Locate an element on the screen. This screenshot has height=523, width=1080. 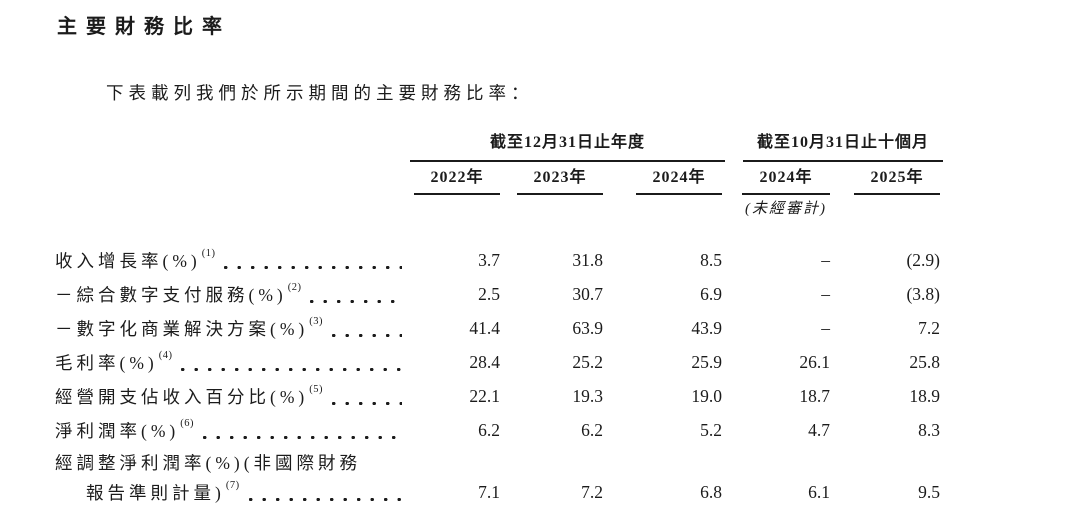
year-header-row: 2022年 2023年 2024年 2024年 2025年 is located at coordinates (501, 181).